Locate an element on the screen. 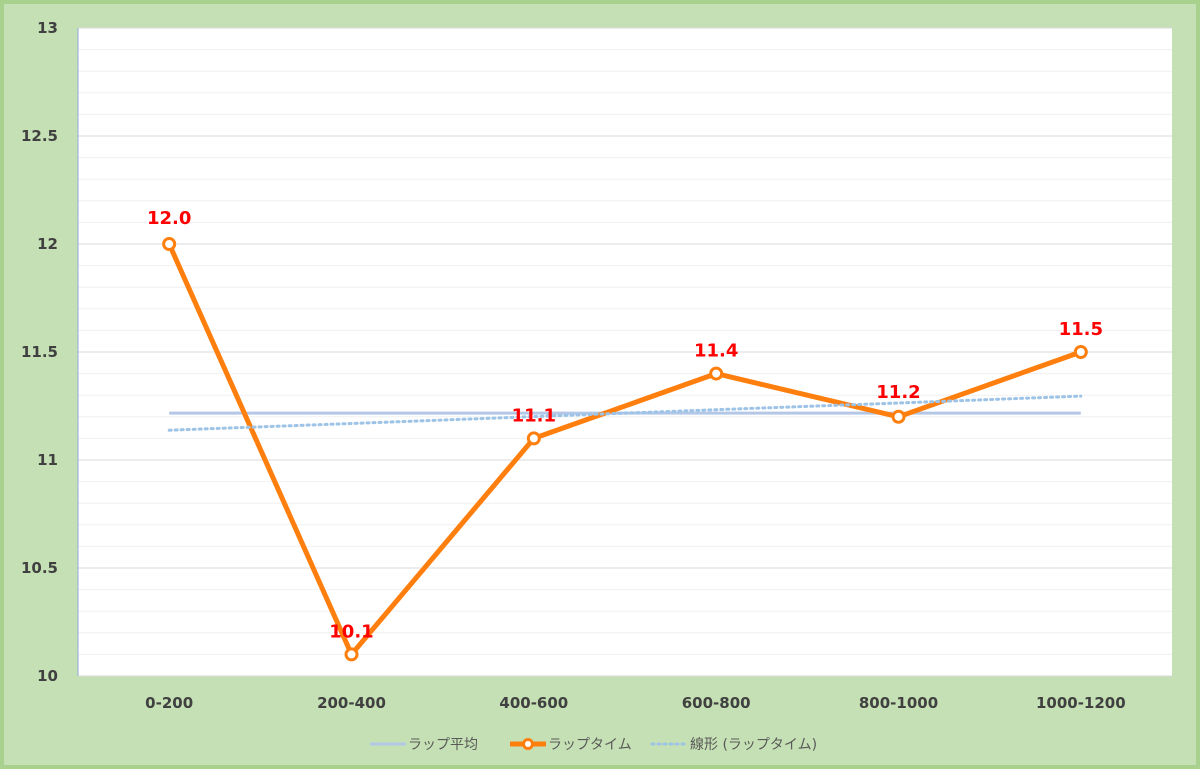 This screenshot has width=1200, height=769. data-label: 11.1 is located at coordinates (534, 415).